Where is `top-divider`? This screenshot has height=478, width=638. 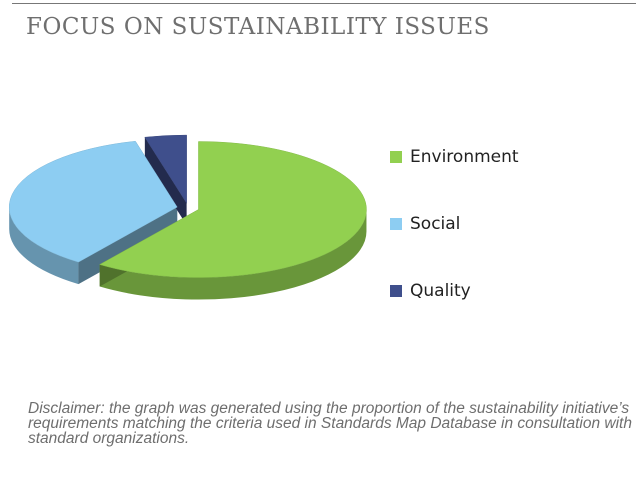
top-divider is located at coordinates (324, 3).